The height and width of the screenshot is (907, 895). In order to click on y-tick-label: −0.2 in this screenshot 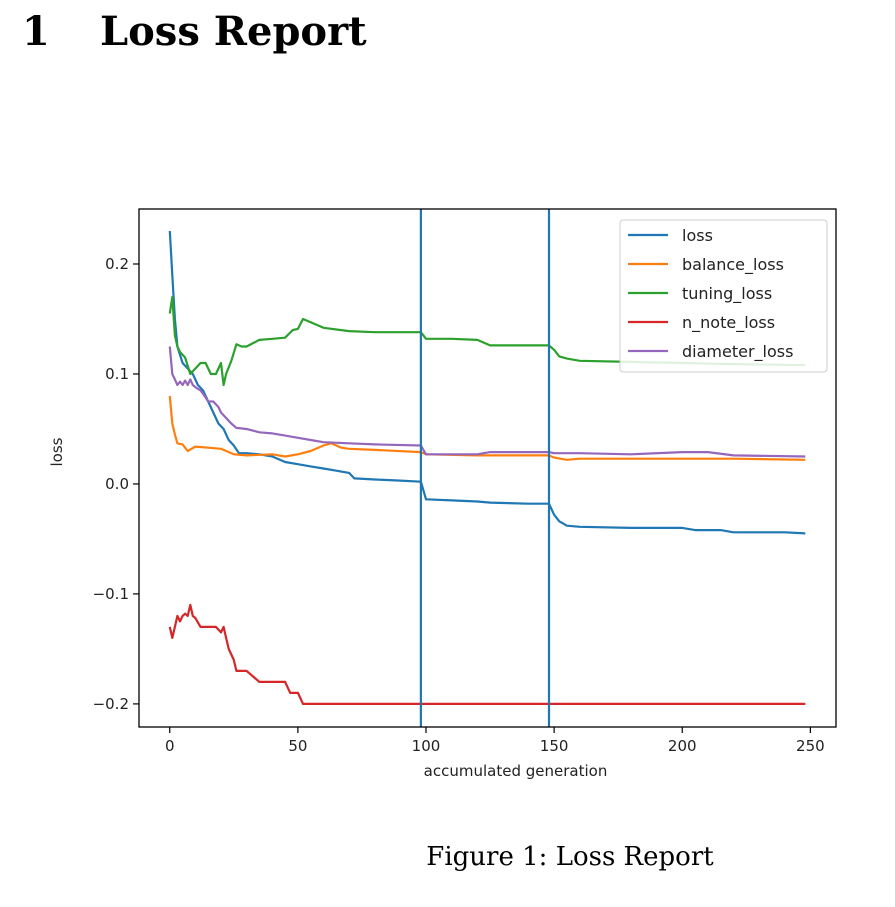, I will do `click(111, 704)`.